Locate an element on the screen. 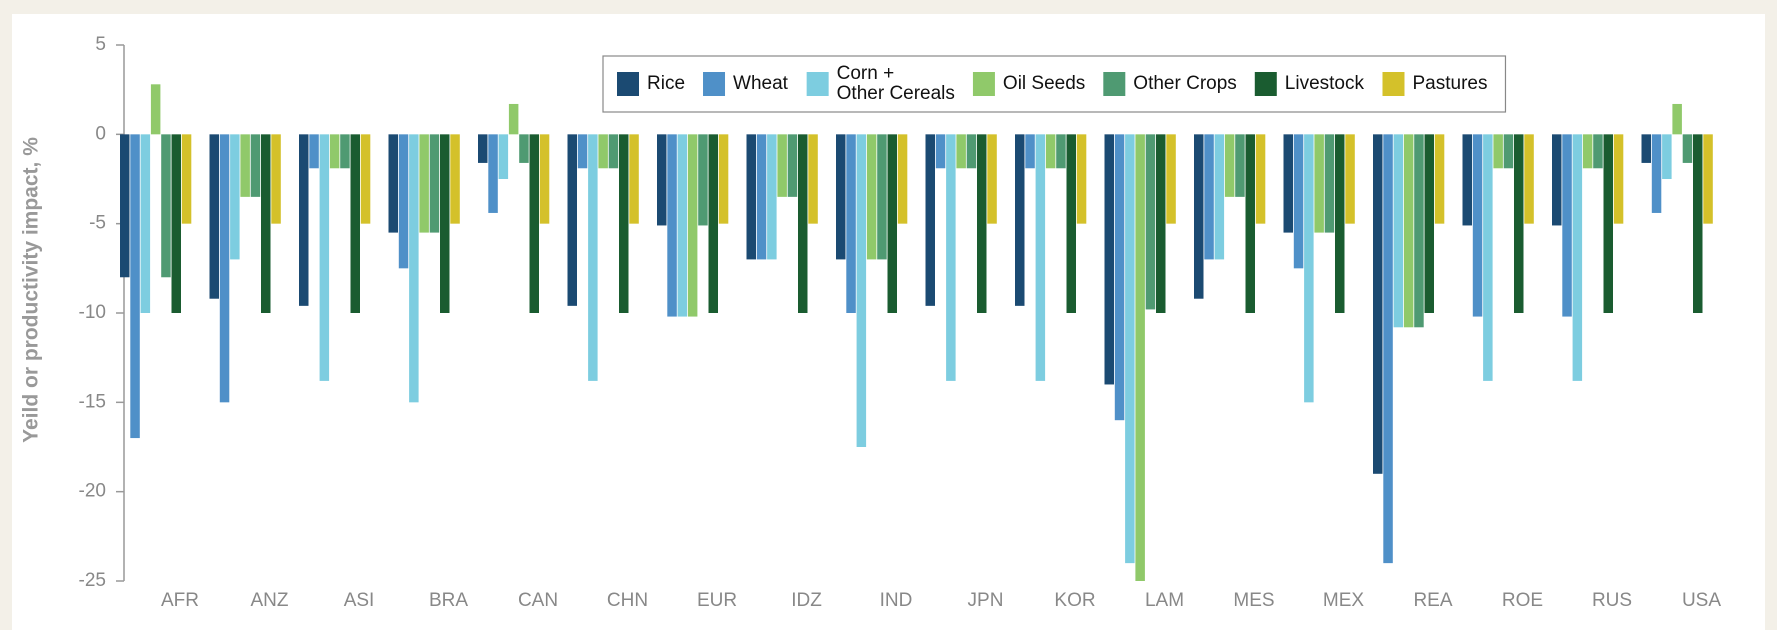 Image resolution: width=1777 pixels, height=630 pixels. y-tick-label: -20 is located at coordinates (92, 491).